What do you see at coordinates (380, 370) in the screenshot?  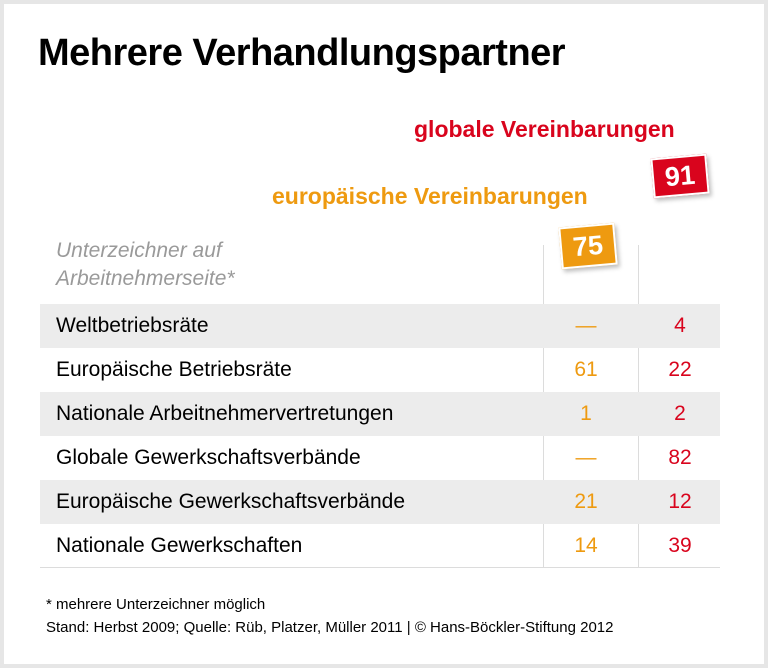 I see `table-row: Europäische Betriebsräte 61 22` at bounding box center [380, 370].